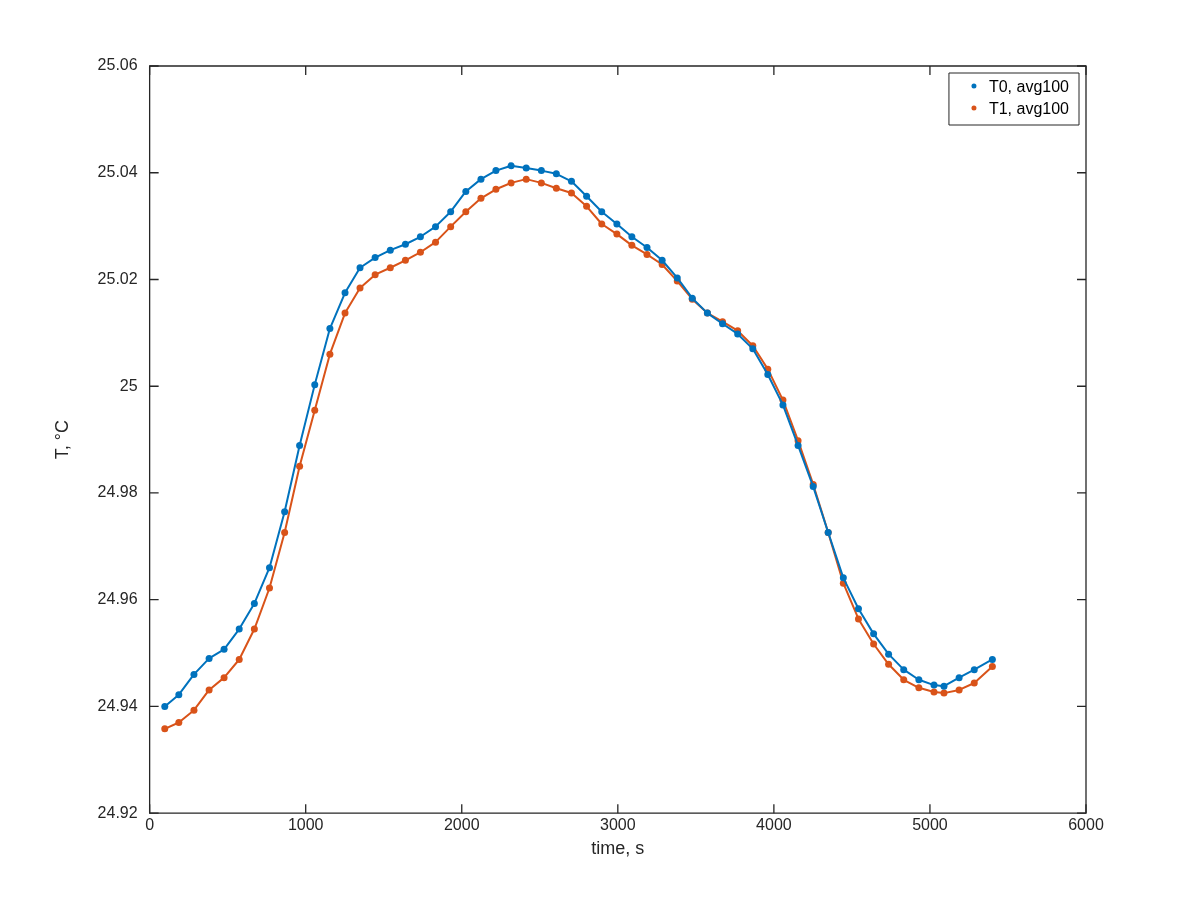  What do you see at coordinates (618, 825) in the screenshot?
I see `x-tick-label: 3000` at bounding box center [618, 825].